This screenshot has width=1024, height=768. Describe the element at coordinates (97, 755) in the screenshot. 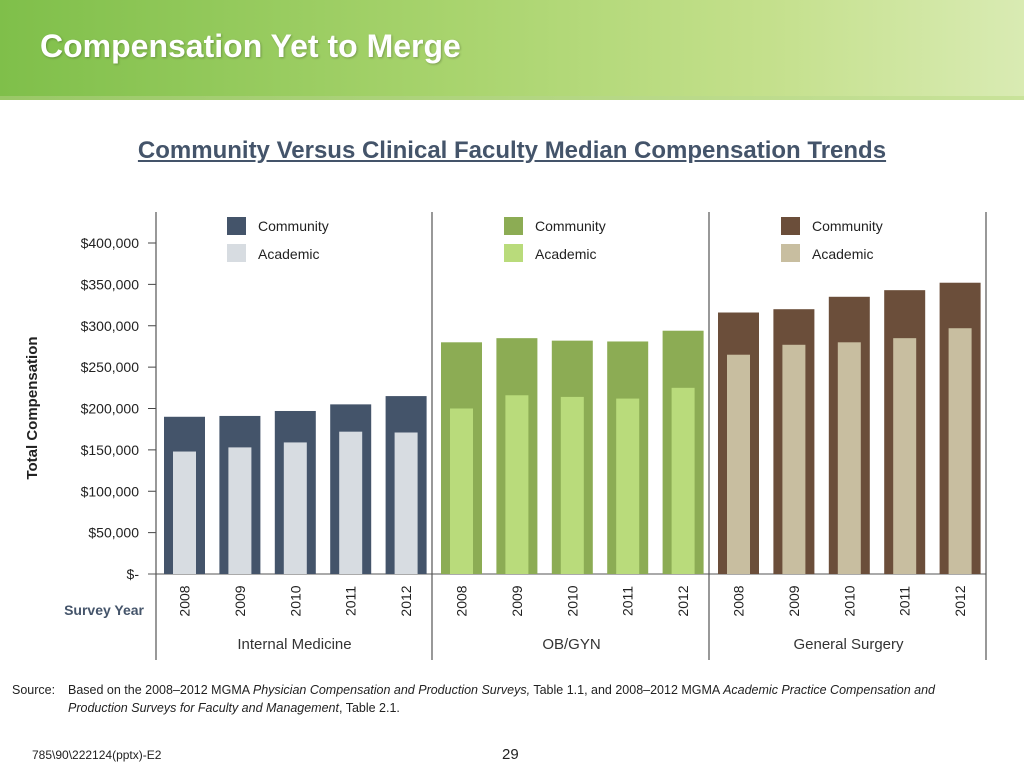

I see `footer-code: 785\90\222124(pptx)-E2` at that location.